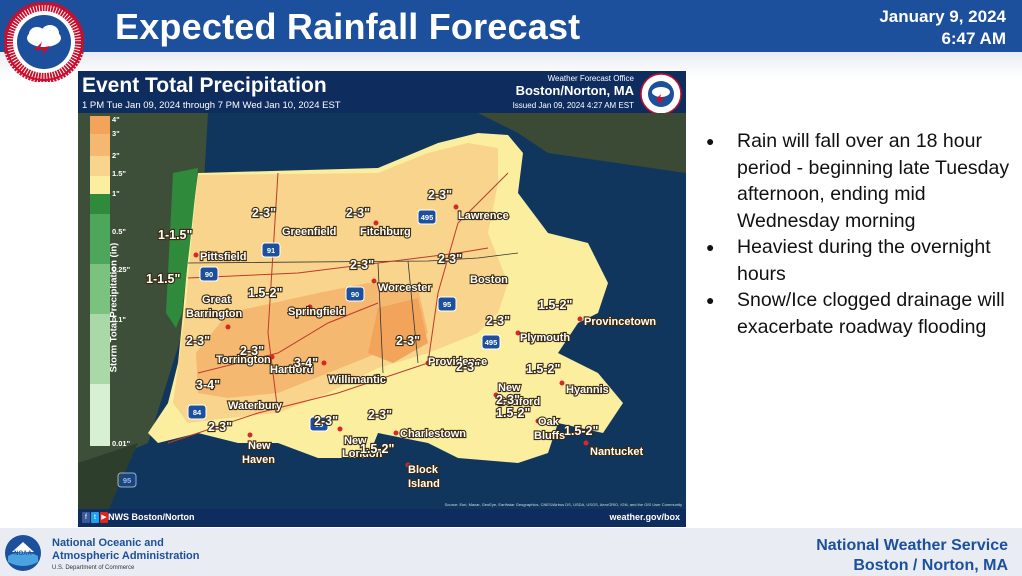  I want to click on legend-tick: 0.01", so click(121, 443).